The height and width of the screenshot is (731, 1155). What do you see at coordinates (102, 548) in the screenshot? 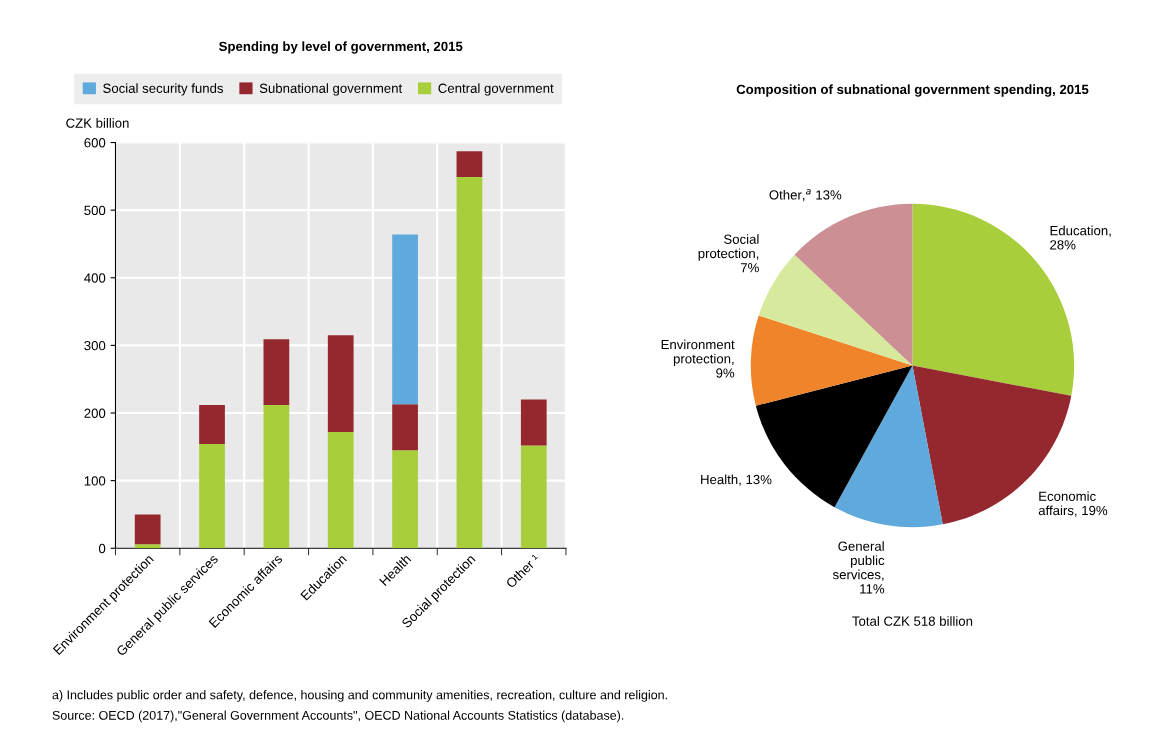
I see `y-tick-label: 0` at bounding box center [102, 548].